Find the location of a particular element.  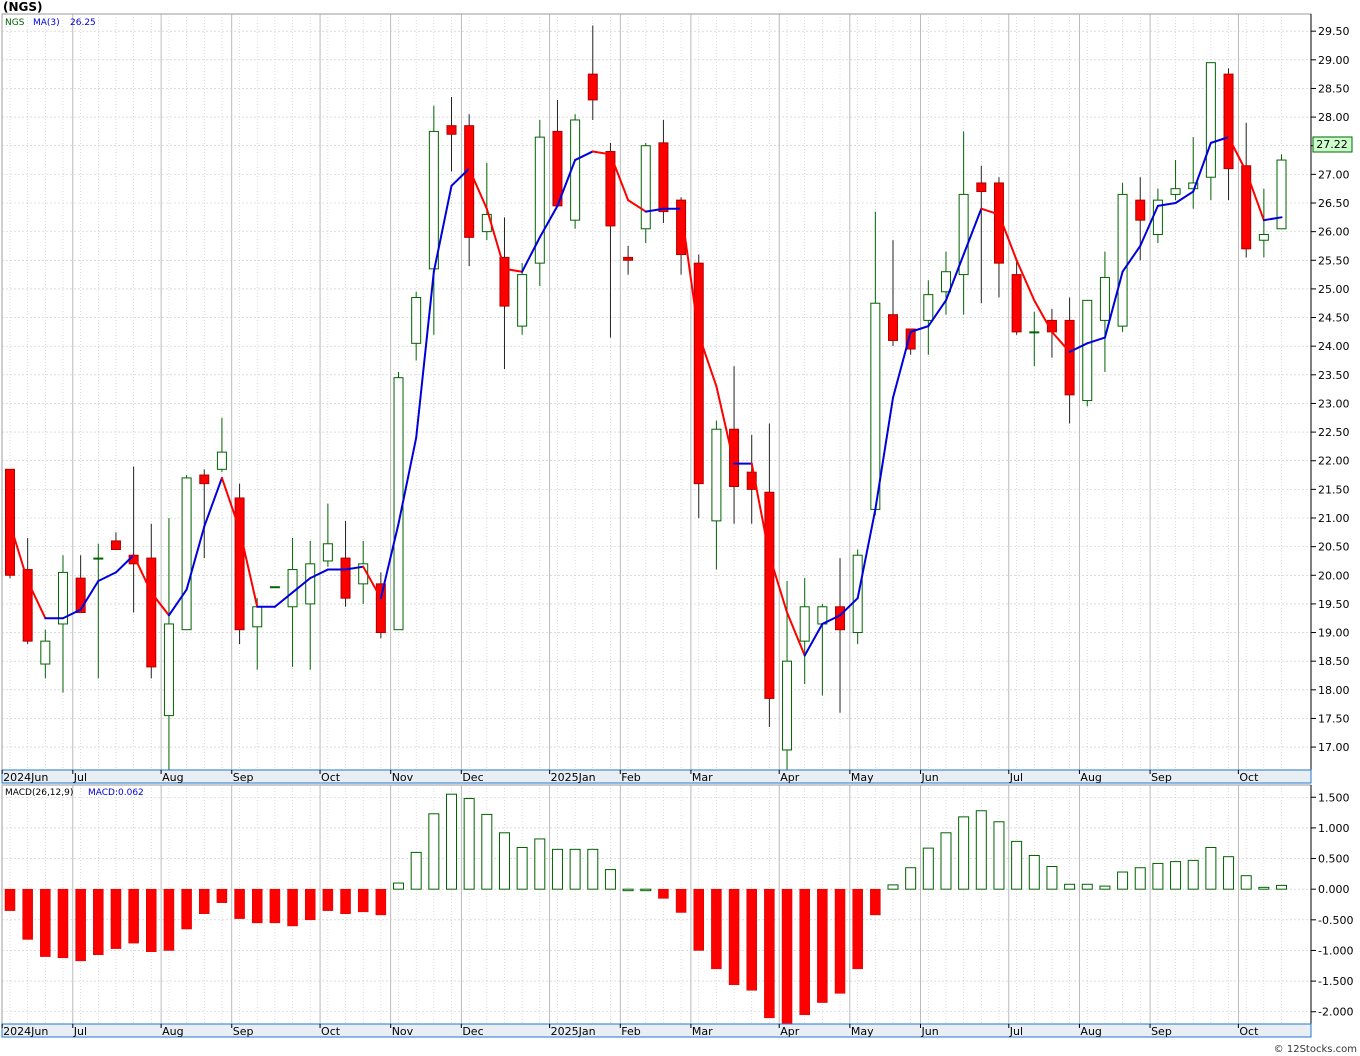

date-tick-label: Dec is located at coordinates (472, 777).